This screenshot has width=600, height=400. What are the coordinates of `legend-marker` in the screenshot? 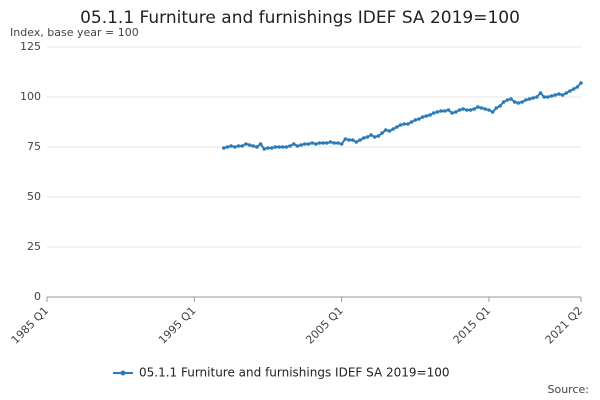 It's located at (123, 373).